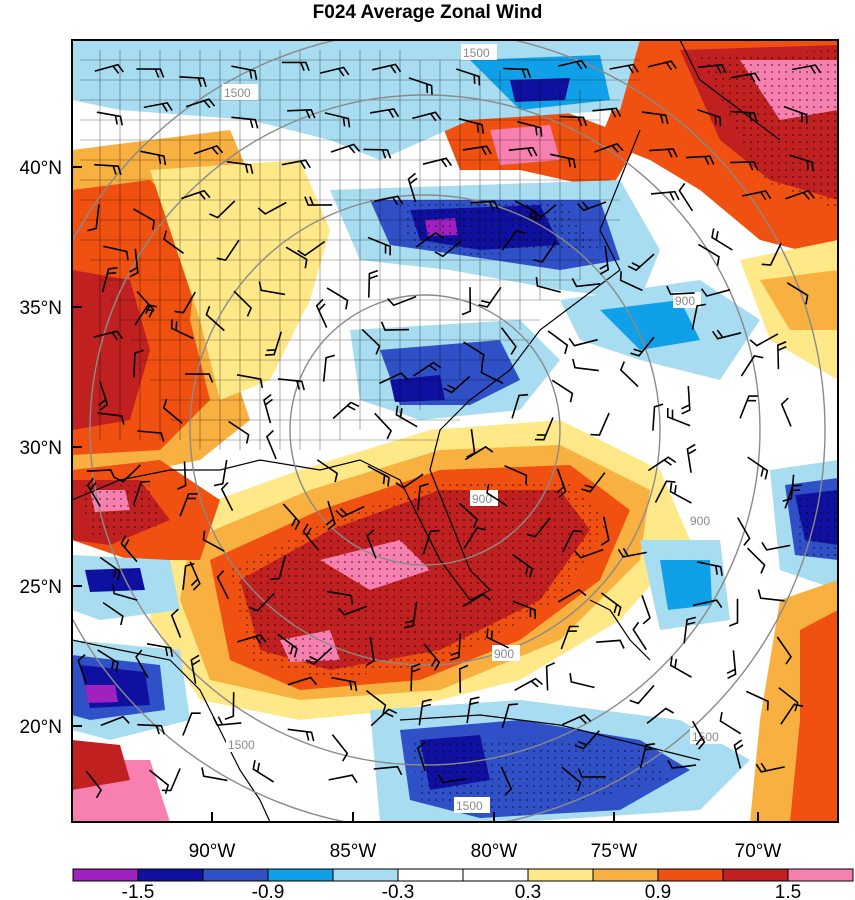 The width and height of the screenshot is (855, 900). I want to click on lon-tick-label: 80°W, so click(494, 851).